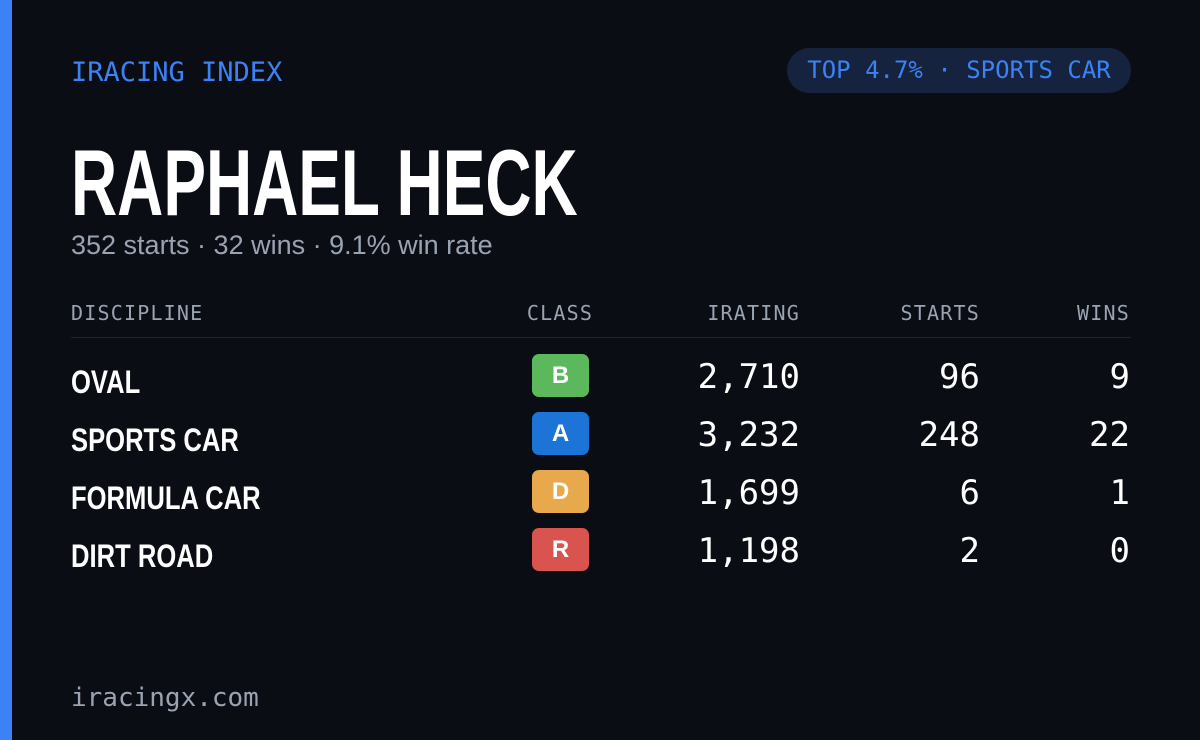 This screenshot has width=1200, height=740. Describe the element at coordinates (282, 245) in the screenshot. I see `player-summary: 352 starts · 32 wins · 9.1% win rate` at that location.